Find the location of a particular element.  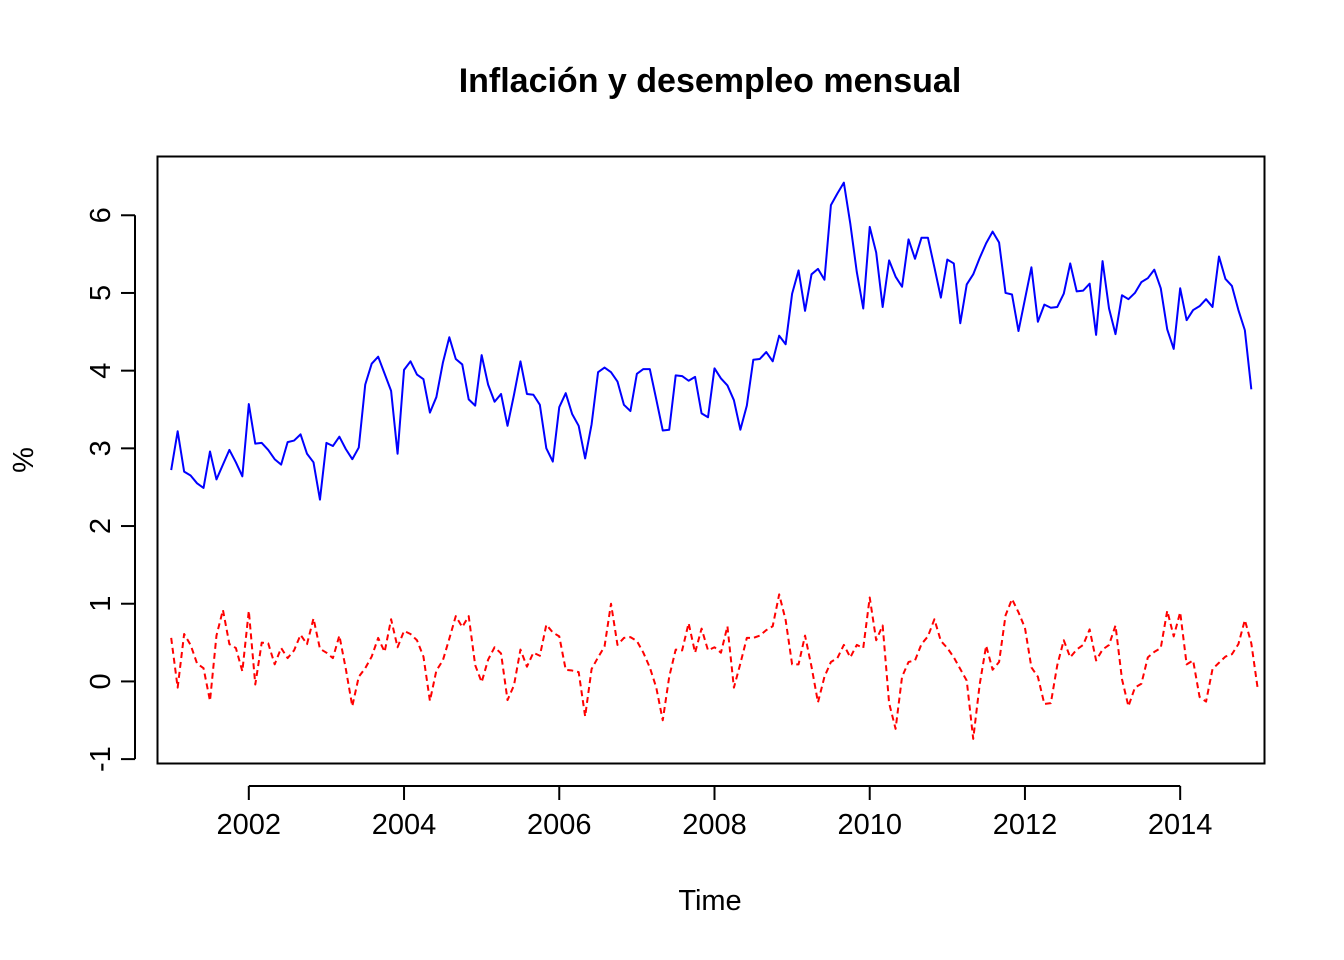

x-tick-label: 2006 is located at coordinates (559, 825).